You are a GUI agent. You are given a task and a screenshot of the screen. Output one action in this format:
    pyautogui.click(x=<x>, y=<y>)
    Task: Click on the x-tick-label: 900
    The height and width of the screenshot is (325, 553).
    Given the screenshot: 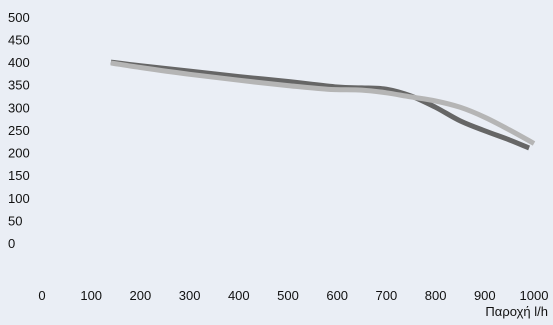 What is the action you would take?
    pyautogui.click(x=485, y=295)
    